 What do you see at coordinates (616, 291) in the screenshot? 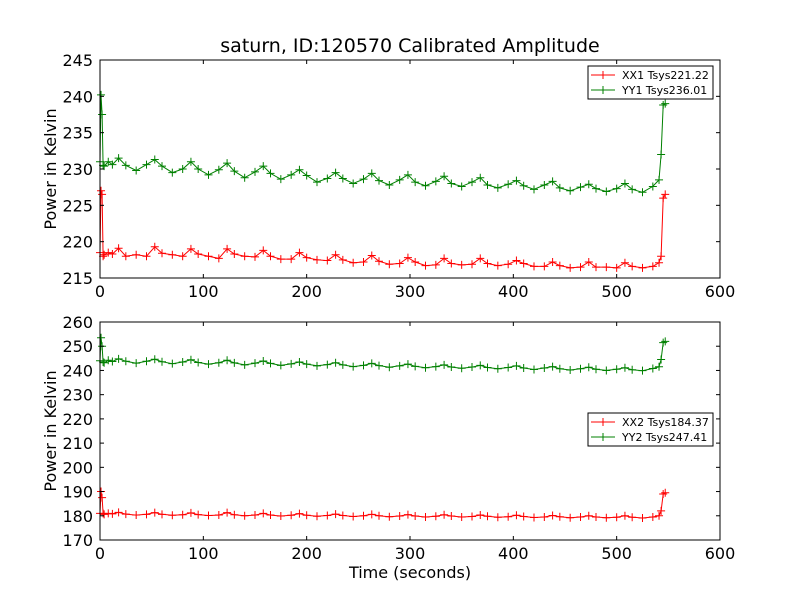
I see `x-tick-label: 500` at bounding box center [616, 291].